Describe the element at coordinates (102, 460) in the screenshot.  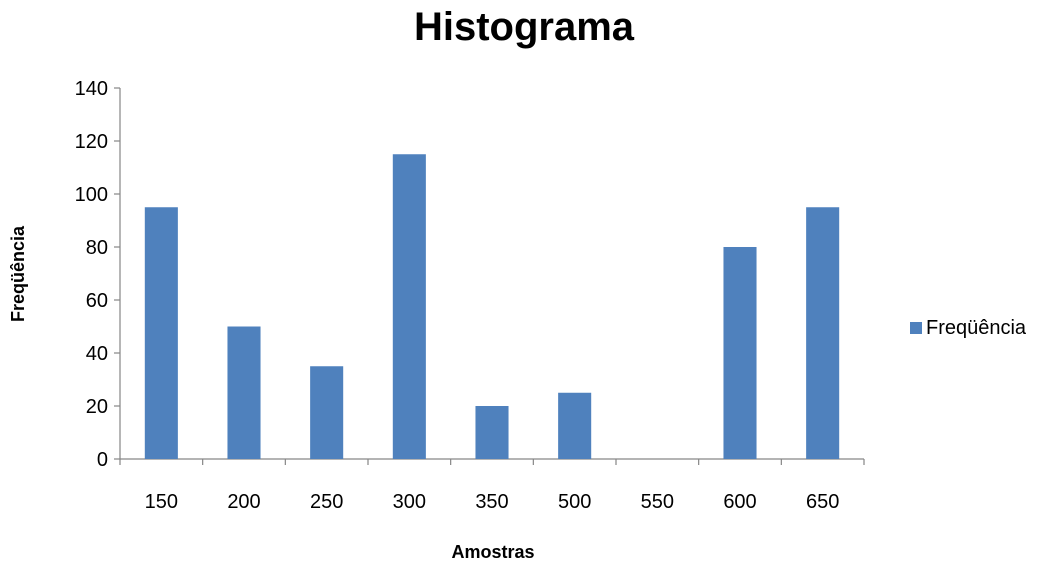
I see `y-tick-label: 0` at that location.